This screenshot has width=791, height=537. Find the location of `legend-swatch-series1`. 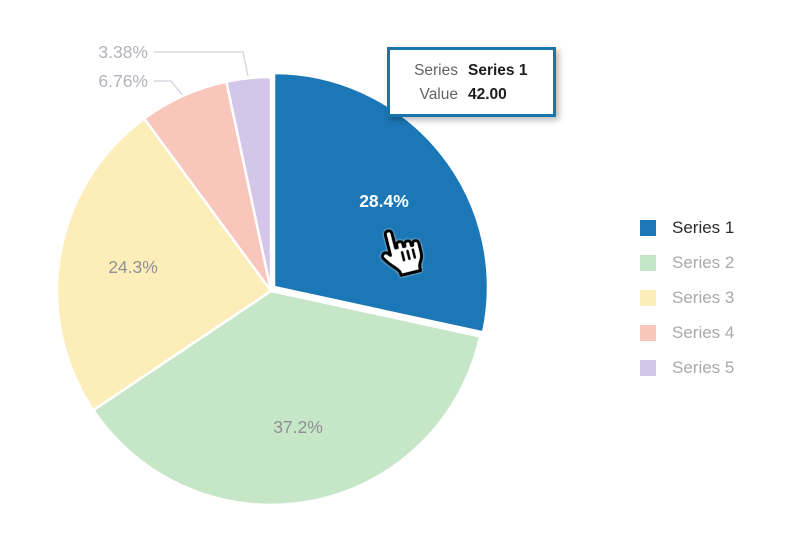

legend-swatch-series1 is located at coordinates (648, 227).